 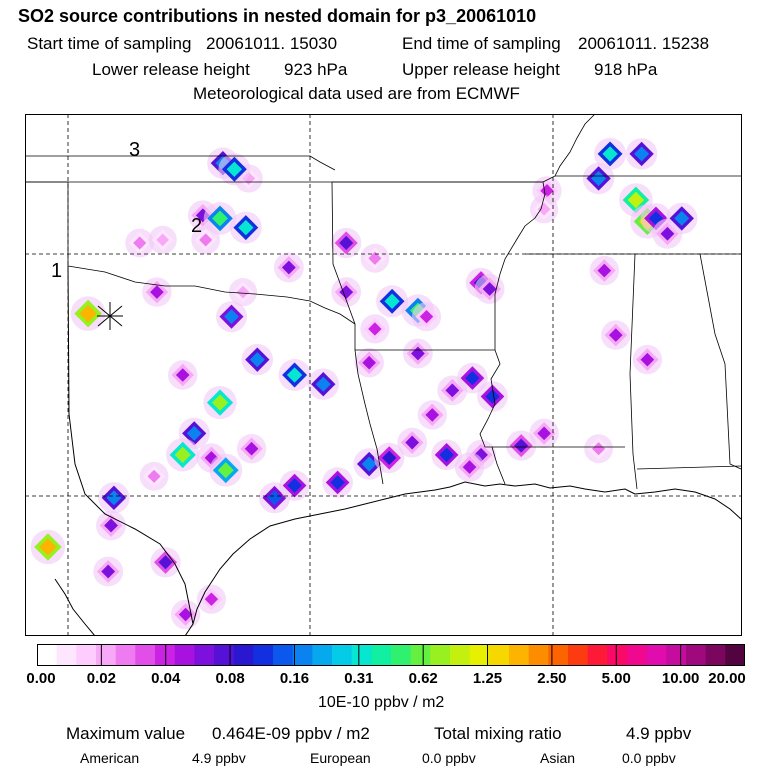 I want to click on colorbar-frame, so click(x=391, y=655).